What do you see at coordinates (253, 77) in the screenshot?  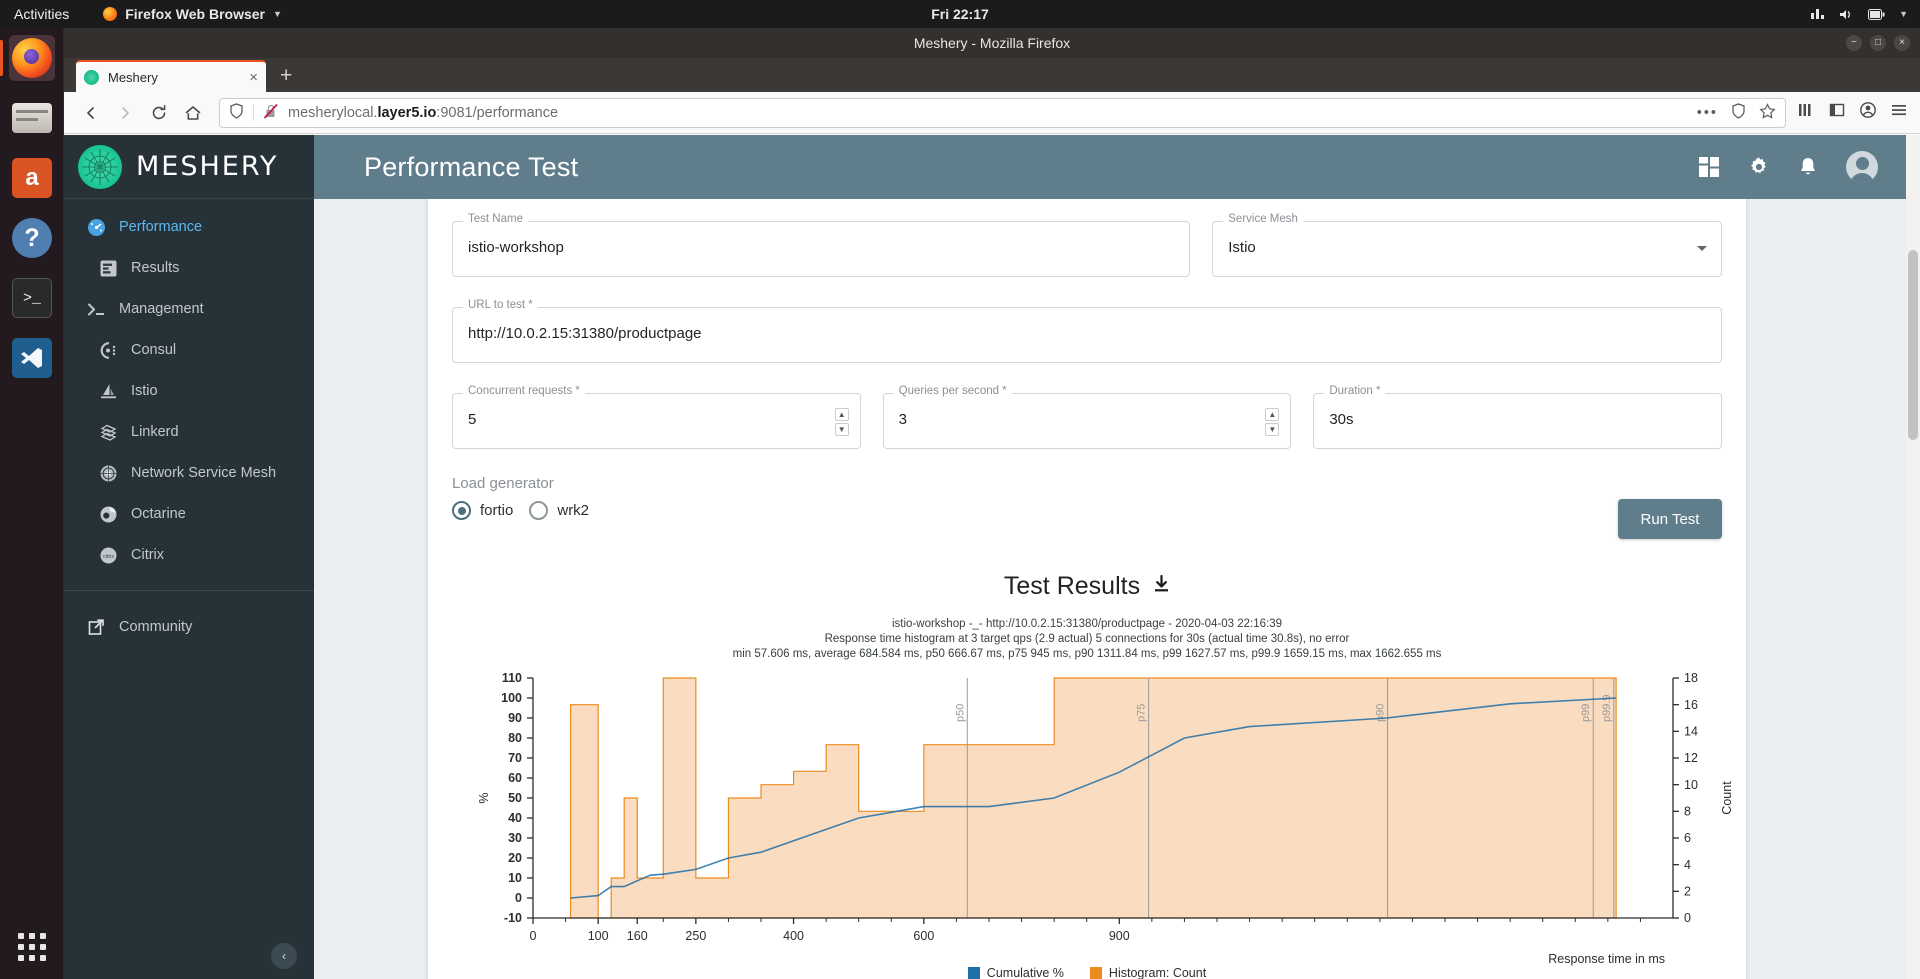 I see `close-icon: ×` at bounding box center [253, 77].